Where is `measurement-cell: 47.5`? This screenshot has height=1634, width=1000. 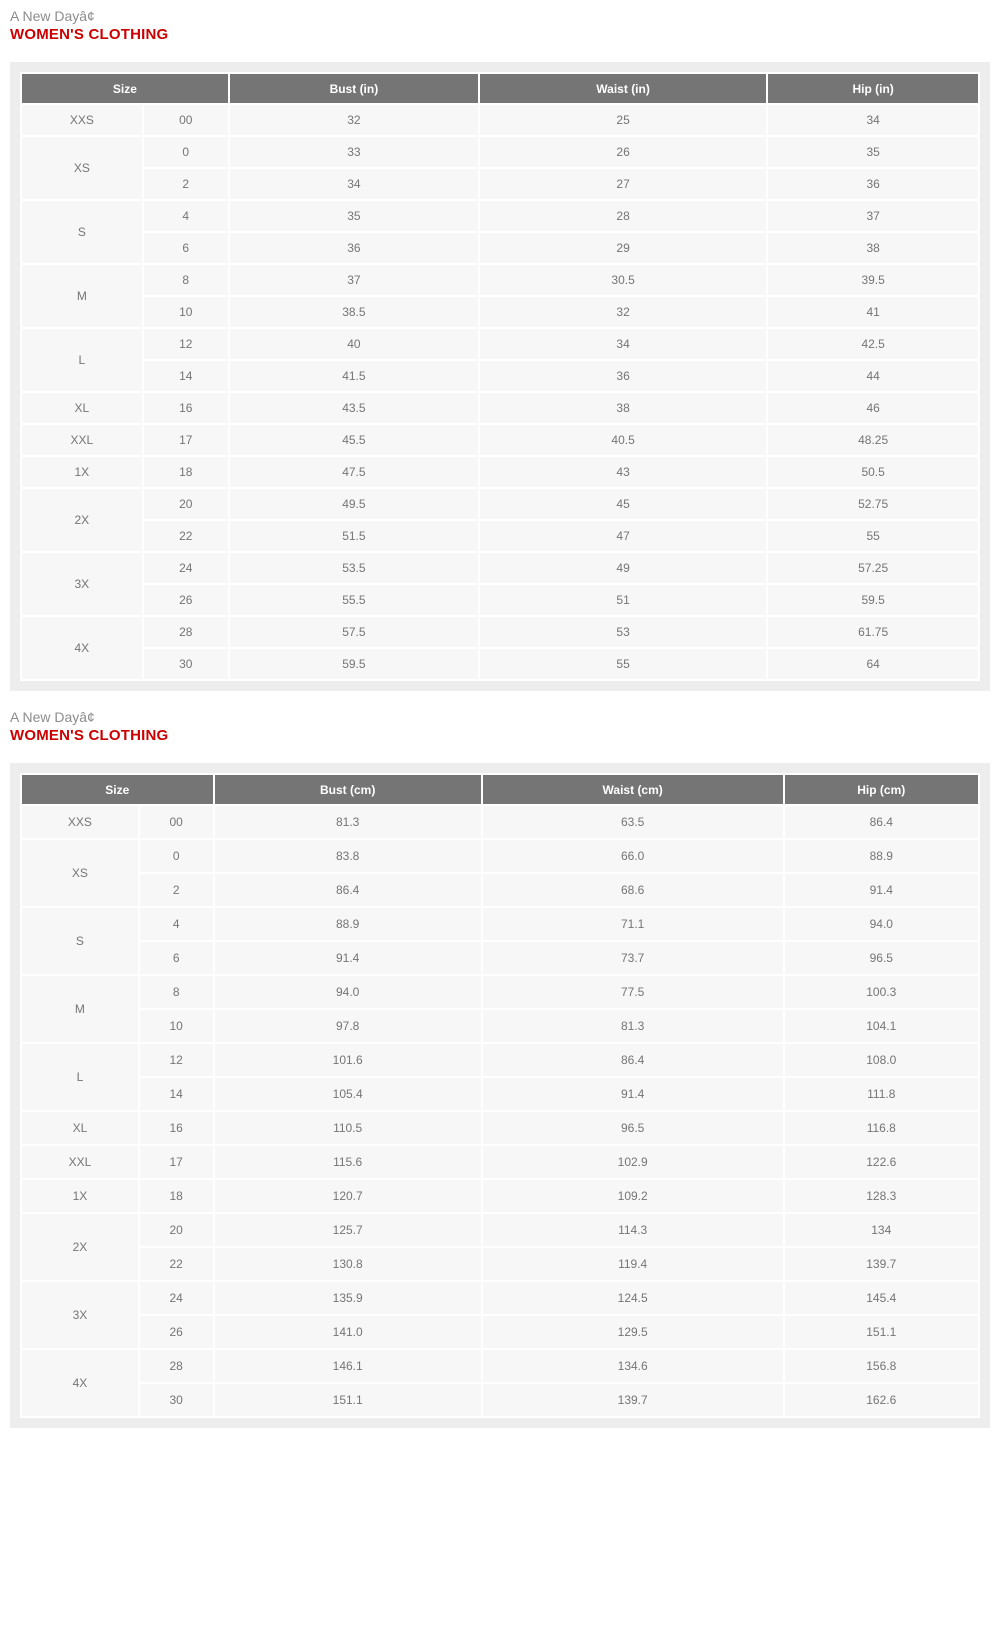
measurement-cell: 47.5 is located at coordinates (353, 472).